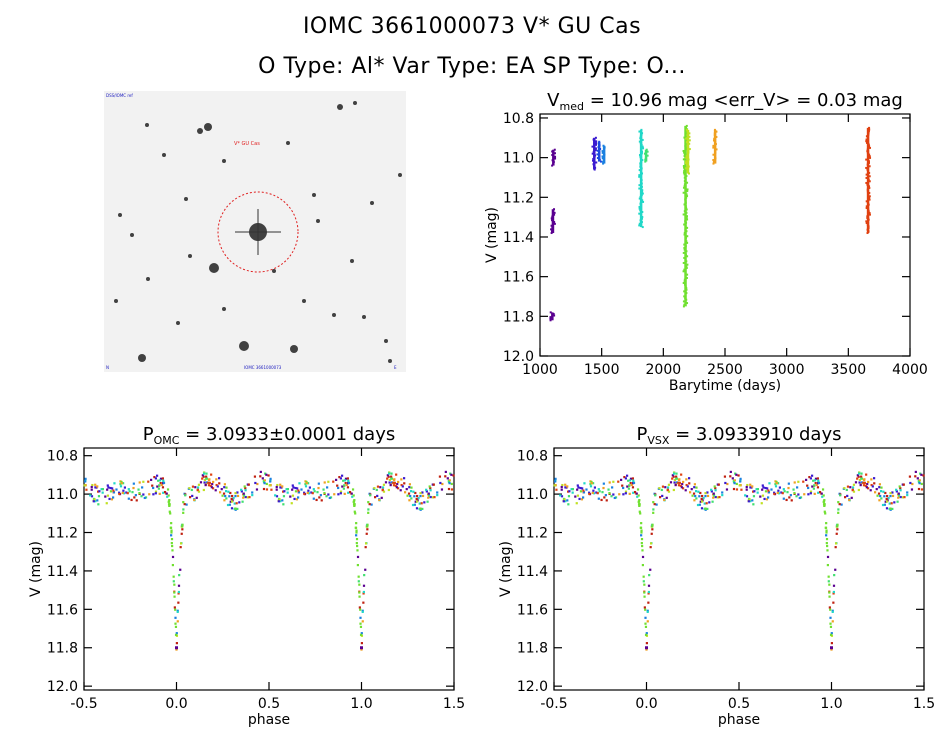  Describe the element at coordinates (518, 357) in the screenshot. I see `y-tick-label: 12.0` at that location.